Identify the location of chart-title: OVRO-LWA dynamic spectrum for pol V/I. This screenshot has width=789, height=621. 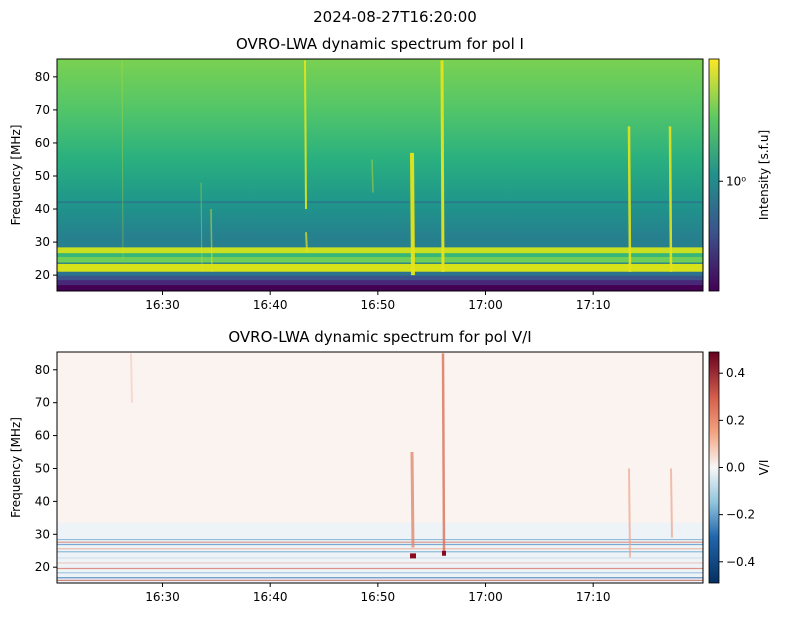
(379, 337).